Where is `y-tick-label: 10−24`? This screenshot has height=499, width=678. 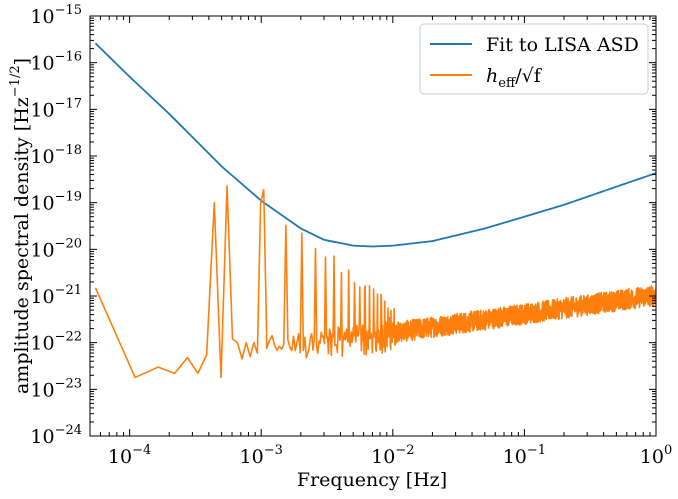 y-tick-label: 10−24 is located at coordinates (56, 435).